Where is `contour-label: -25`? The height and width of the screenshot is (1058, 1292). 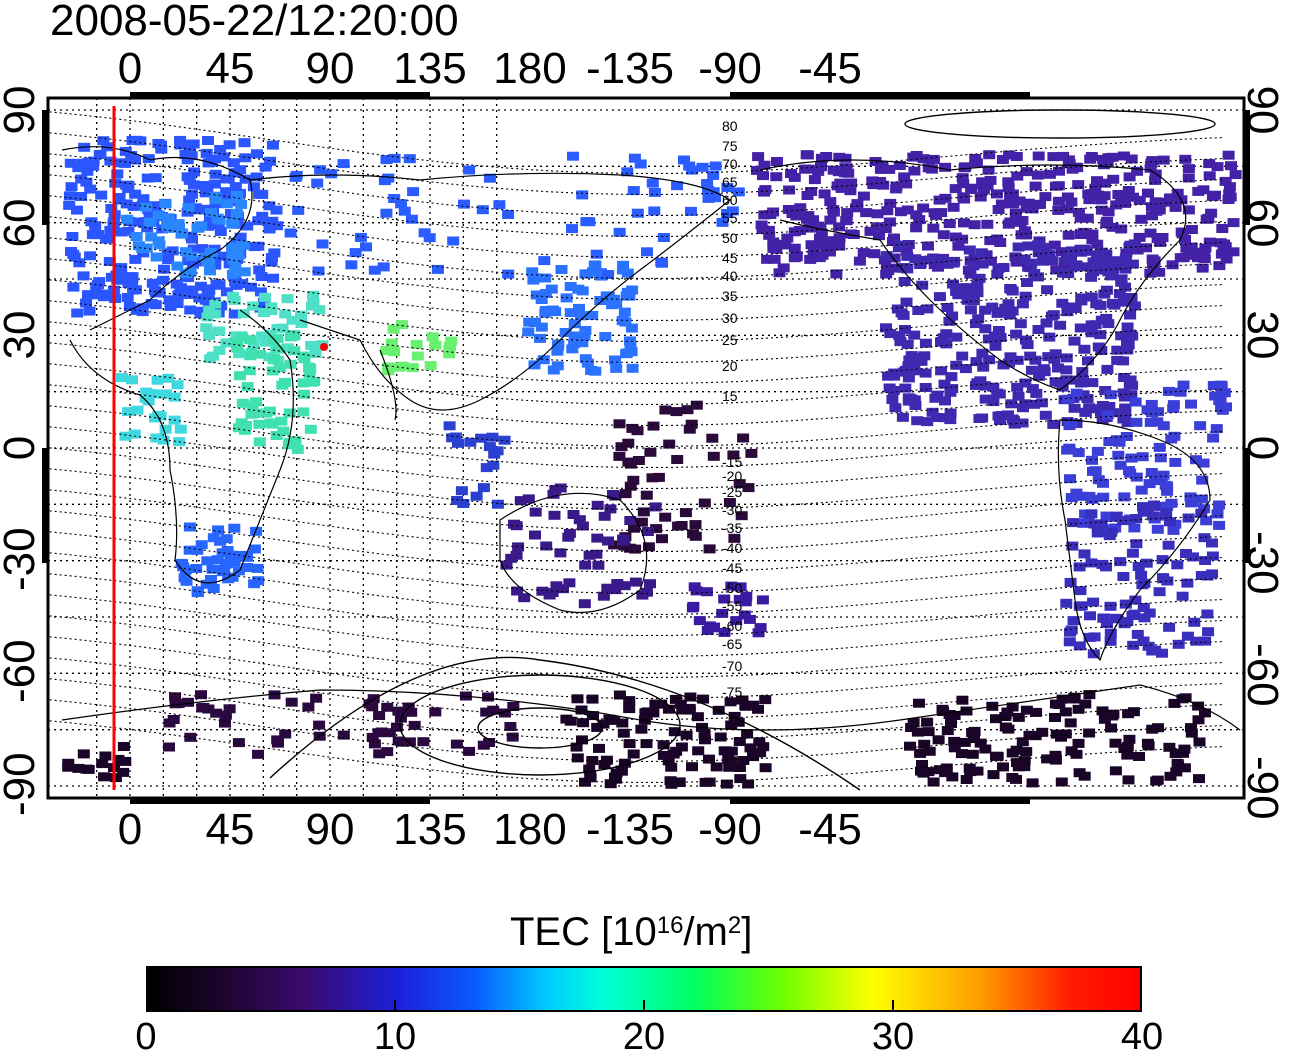
contour-label: -25 is located at coordinates (732, 492).